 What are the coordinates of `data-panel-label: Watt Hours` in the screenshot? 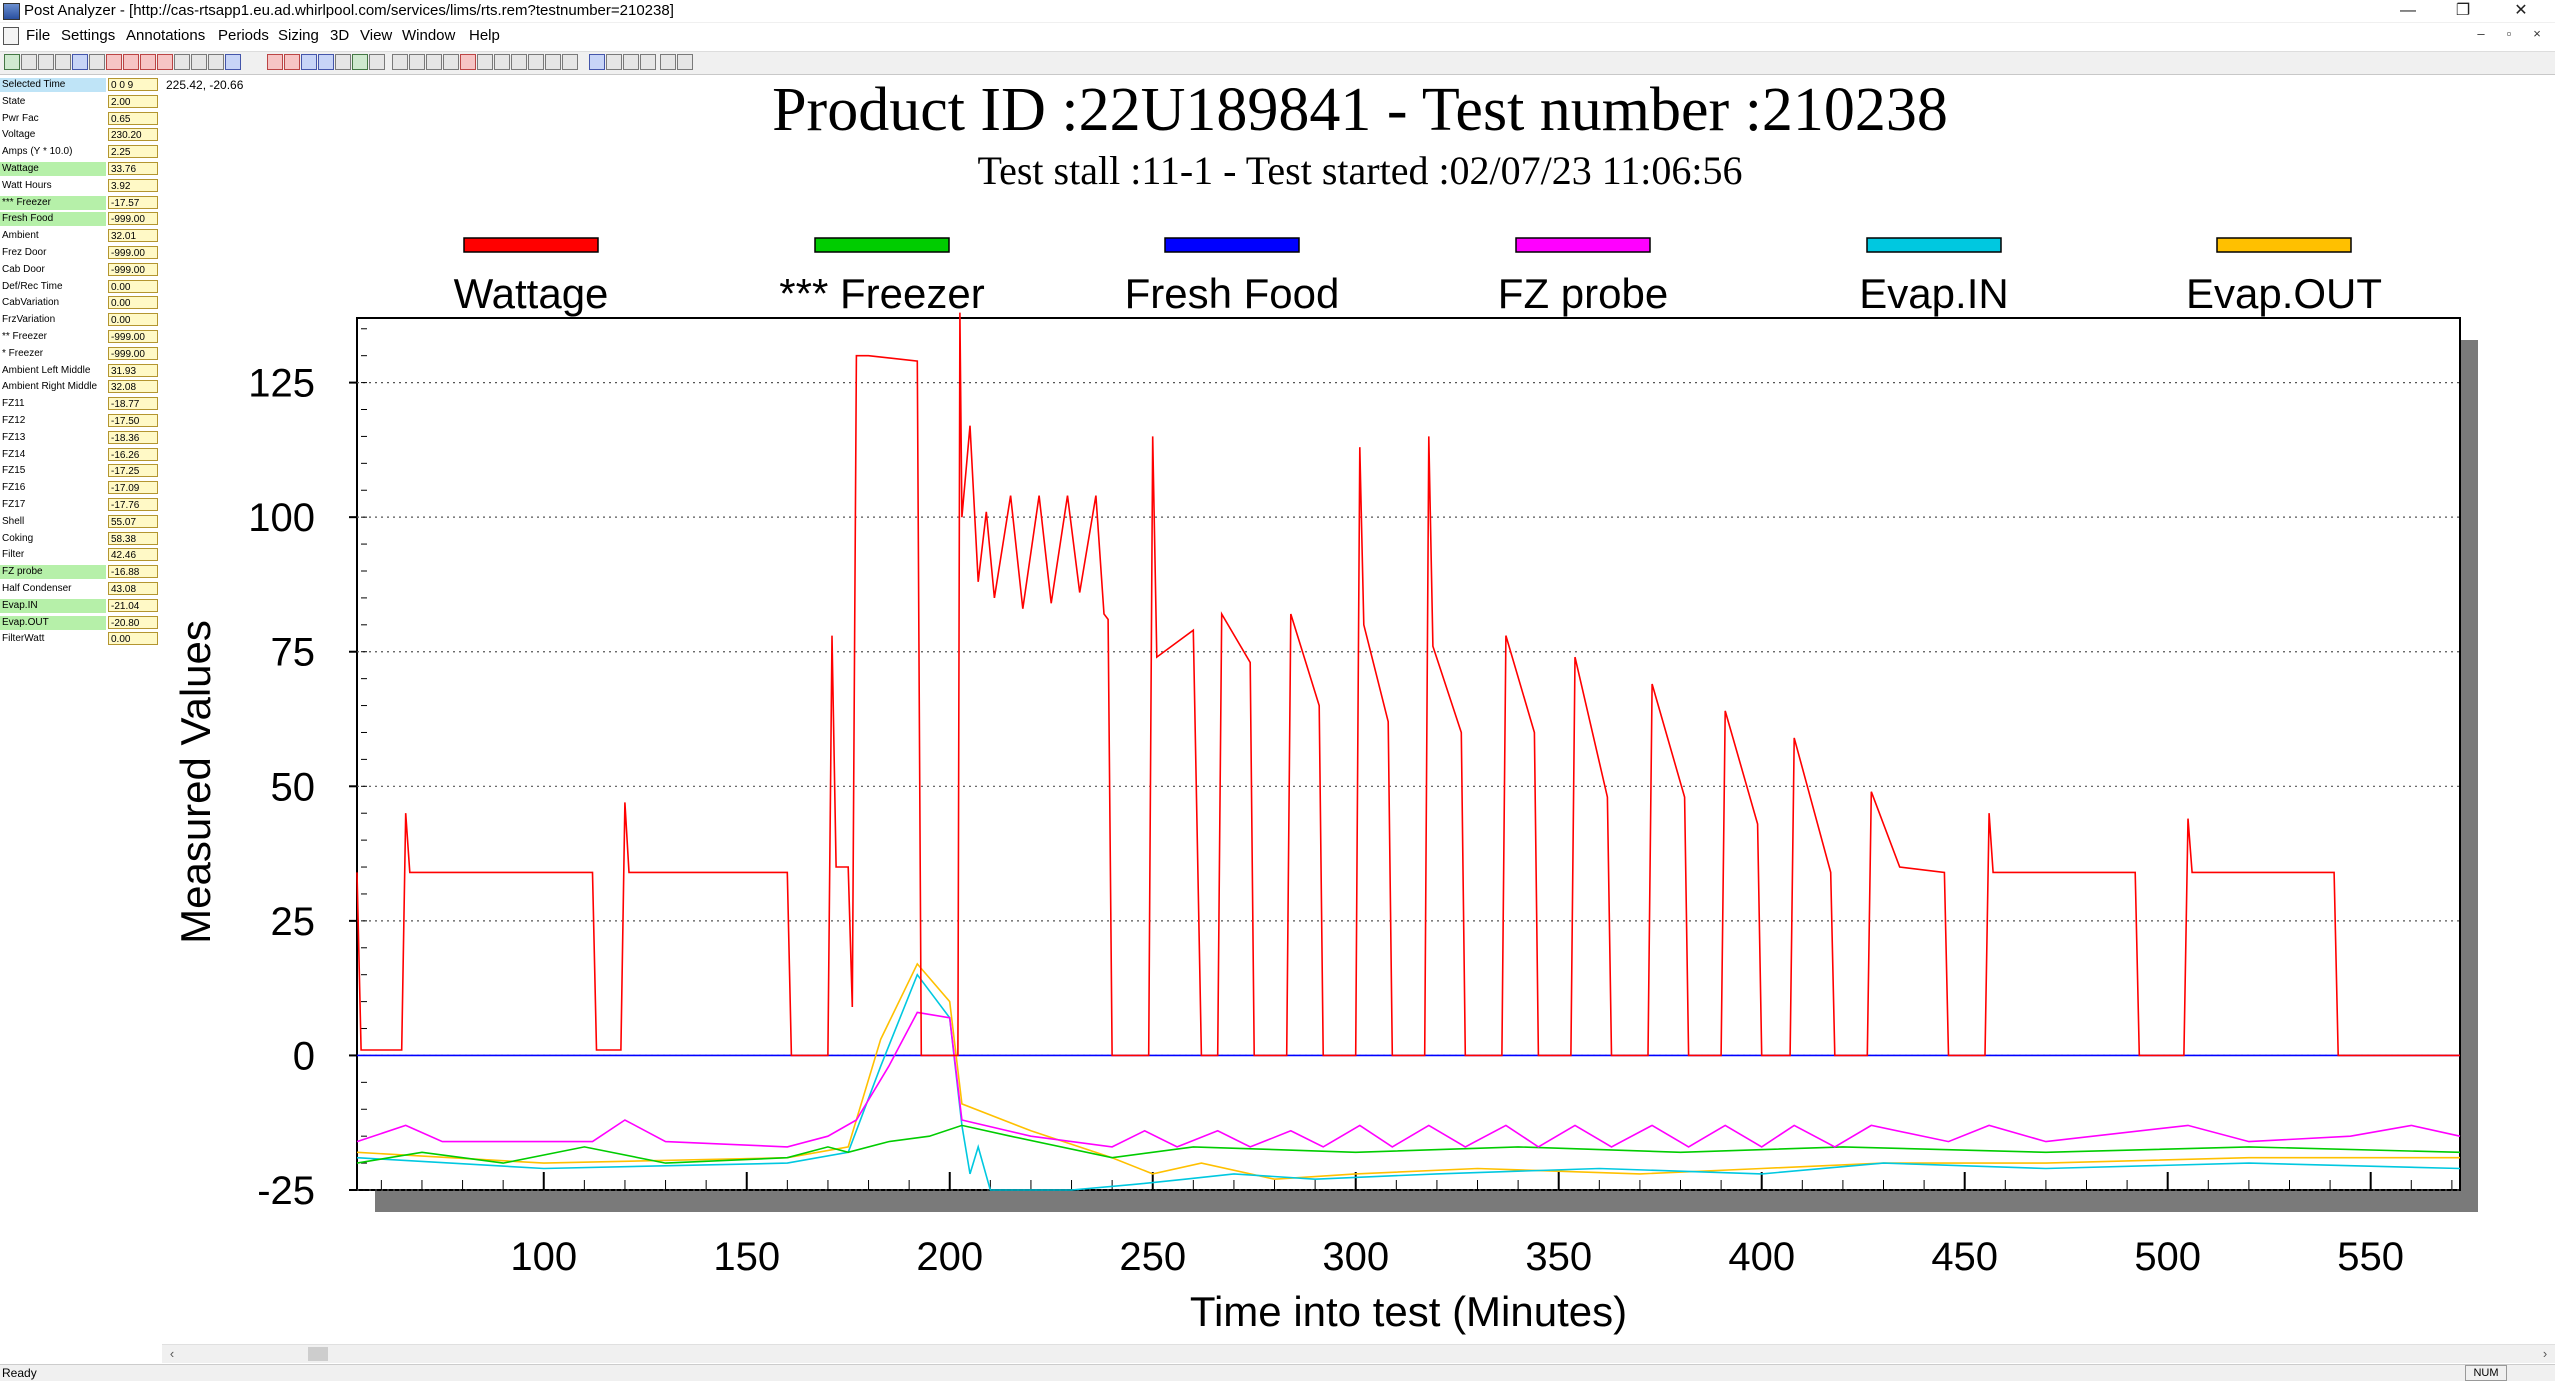 It's located at (27, 185).